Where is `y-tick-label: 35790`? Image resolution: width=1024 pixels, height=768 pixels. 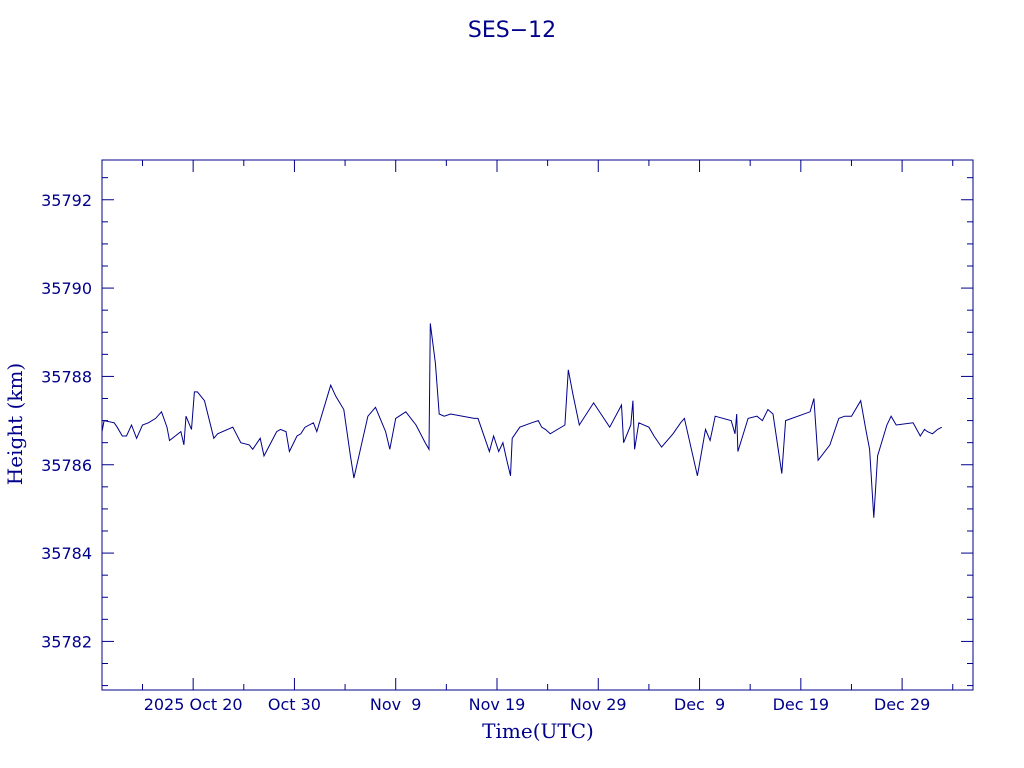
y-tick-label: 35790 is located at coordinates (66, 288).